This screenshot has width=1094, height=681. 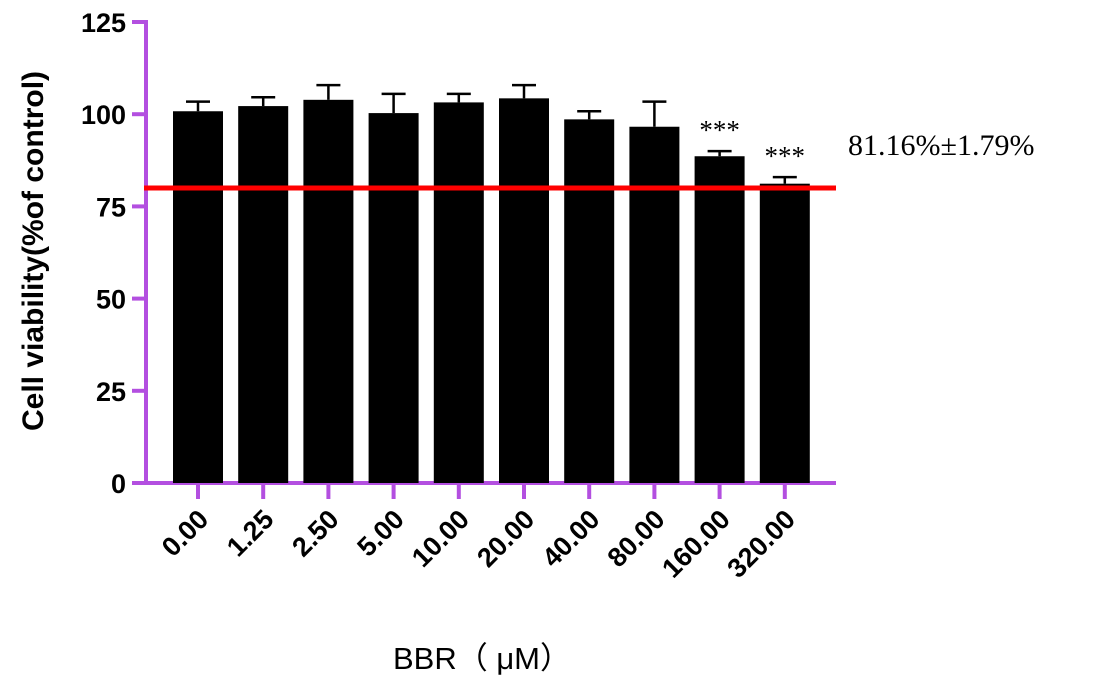 I want to click on y-axis-label: Cell viability(%of control), so click(x=33, y=251).